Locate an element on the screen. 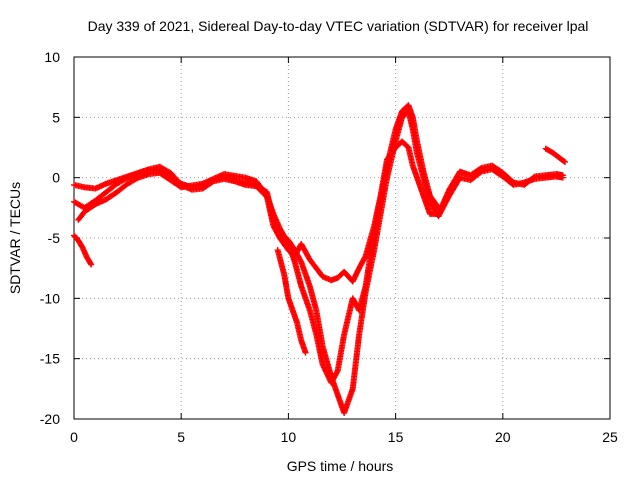 This screenshot has width=640, height=480. x-tick-label: 20 is located at coordinates (503, 437).